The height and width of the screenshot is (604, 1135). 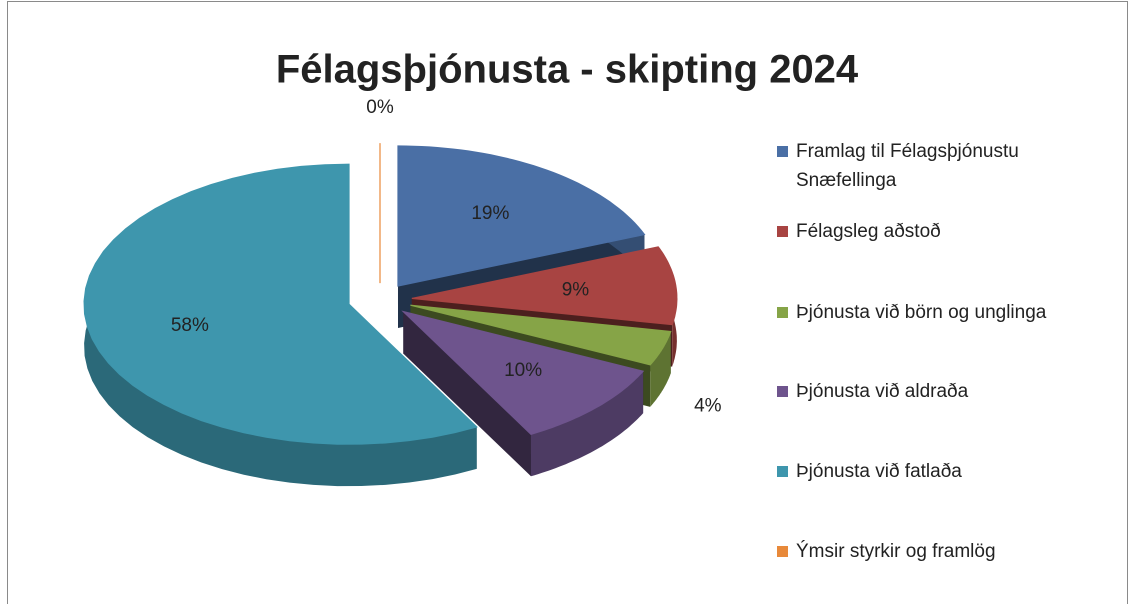 What do you see at coordinates (576, 289) in the screenshot?
I see `data-label: 9%` at bounding box center [576, 289].